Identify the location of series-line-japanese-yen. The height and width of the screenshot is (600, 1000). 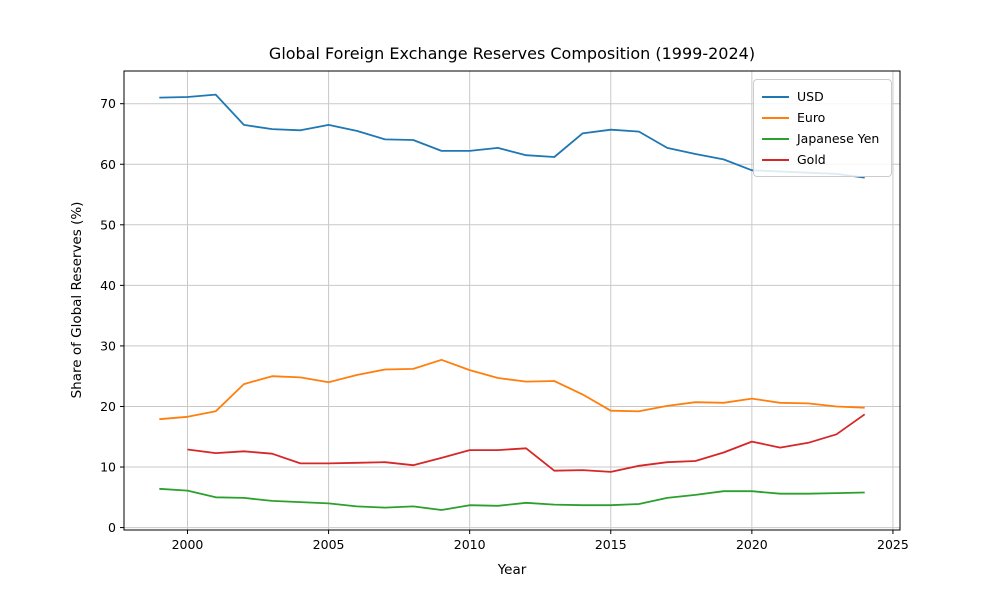
(512, 499).